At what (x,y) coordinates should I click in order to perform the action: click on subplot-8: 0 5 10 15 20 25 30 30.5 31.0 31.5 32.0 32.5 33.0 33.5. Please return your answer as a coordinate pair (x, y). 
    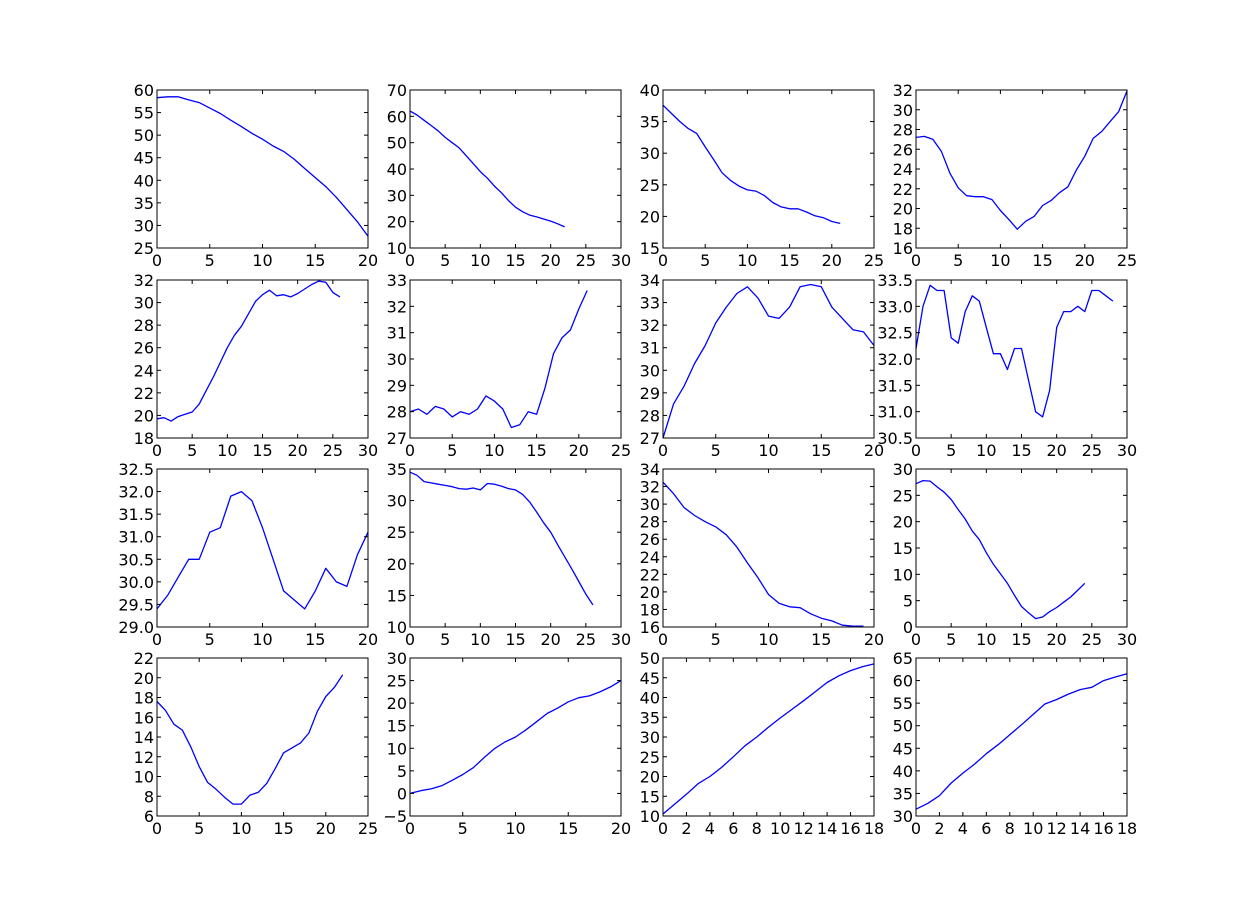
    Looking at the image, I should click on (1007, 365).